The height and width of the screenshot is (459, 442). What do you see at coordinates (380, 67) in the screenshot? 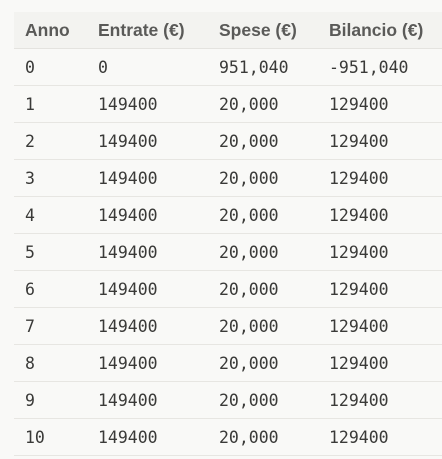
I see `cell-bilancio: -951,040` at bounding box center [380, 67].